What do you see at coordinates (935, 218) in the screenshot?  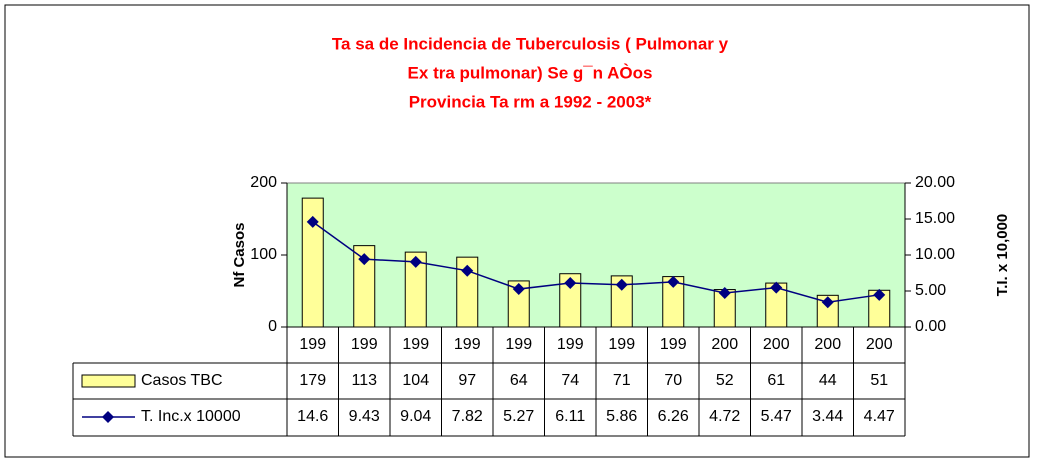 I see `y2-tick-label: 15.00` at bounding box center [935, 218].